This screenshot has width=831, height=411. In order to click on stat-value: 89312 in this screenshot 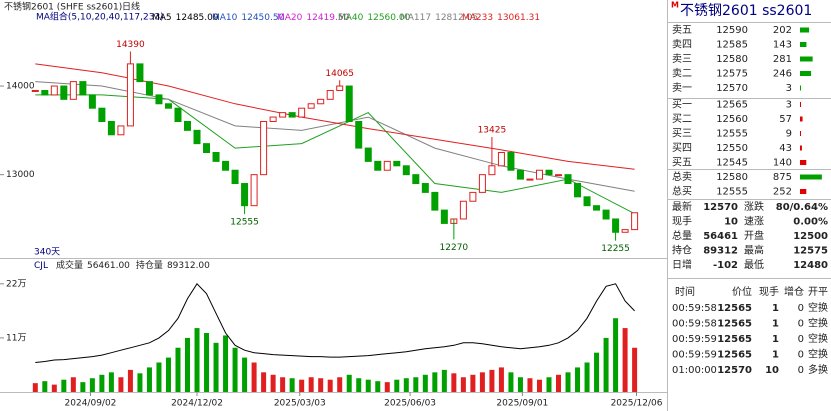, I will do `click(720, 251)`.